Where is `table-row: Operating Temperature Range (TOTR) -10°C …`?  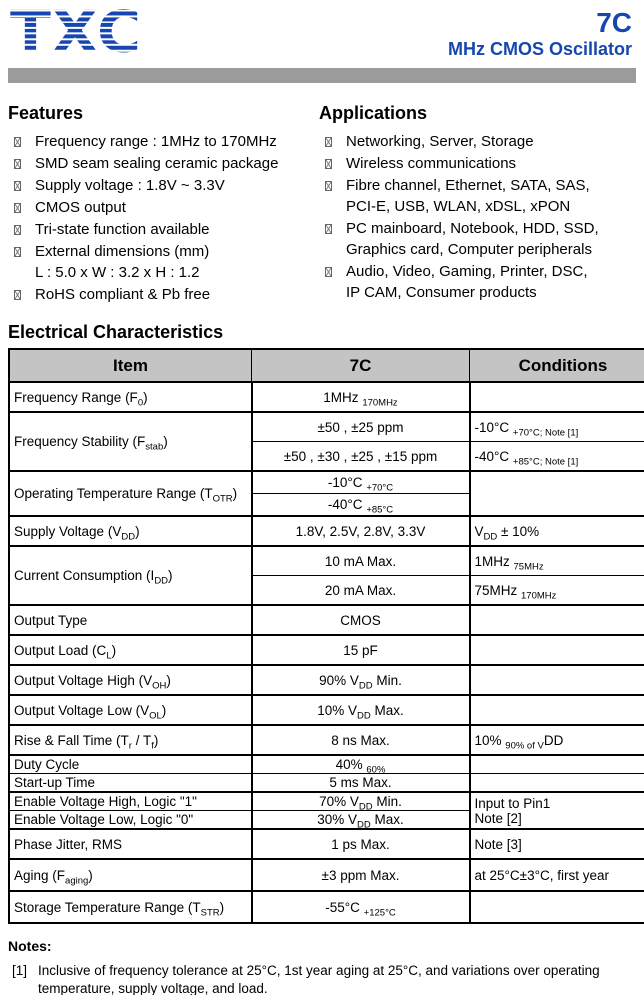
table-row: Operating Temperature Range (TOTR) -10°C … is located at coordinates (326, 493).